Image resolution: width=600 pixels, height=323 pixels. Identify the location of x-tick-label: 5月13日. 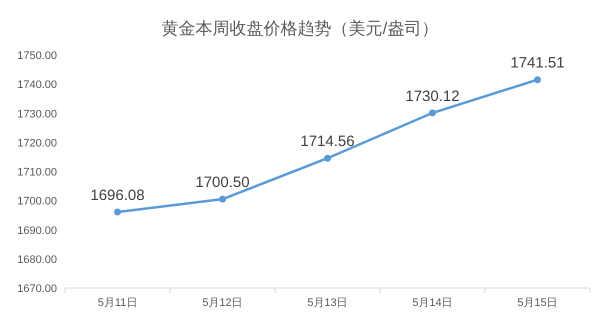
(327, 303).